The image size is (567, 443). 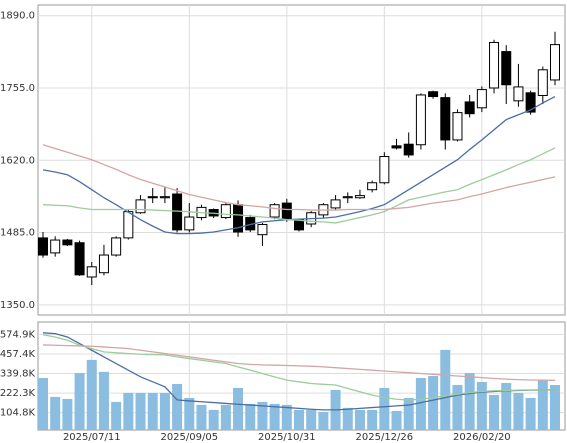 I want to click on y-tick-label: 1620.0, so click(x=17, y=160).